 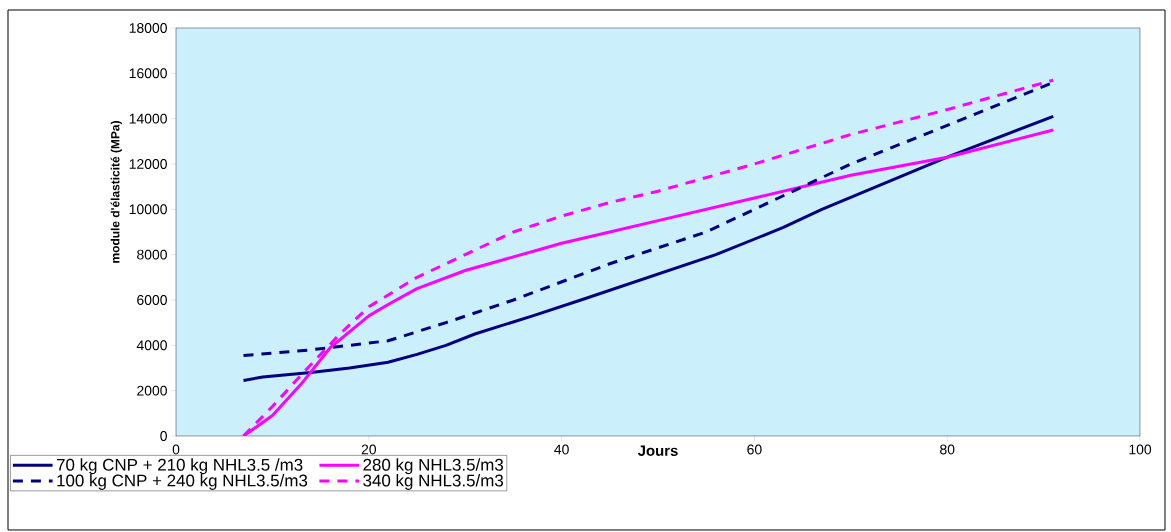 What do you see at coordinates (151, 345) in the screenshot?
I see `y-tick-label: 4000` at bounding box center [151, 345].